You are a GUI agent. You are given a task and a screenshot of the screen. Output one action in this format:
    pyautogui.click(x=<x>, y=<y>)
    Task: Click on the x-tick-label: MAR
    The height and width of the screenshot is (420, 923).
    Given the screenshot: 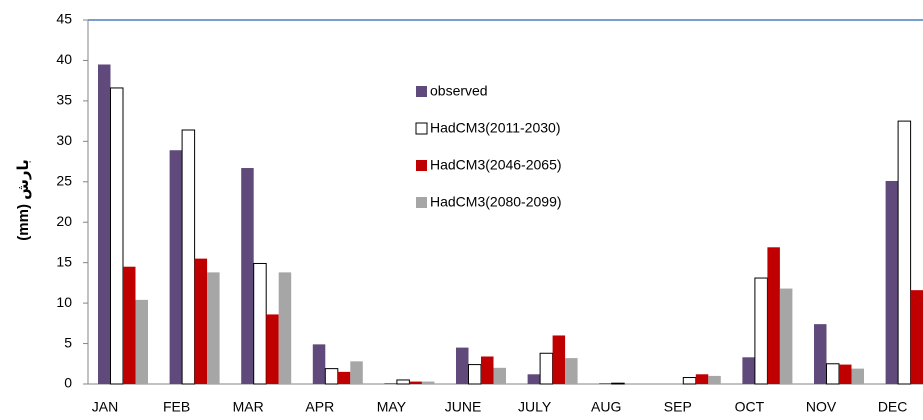 What is the action you would take?
    pyautogui.click(x=248, y=407)
    